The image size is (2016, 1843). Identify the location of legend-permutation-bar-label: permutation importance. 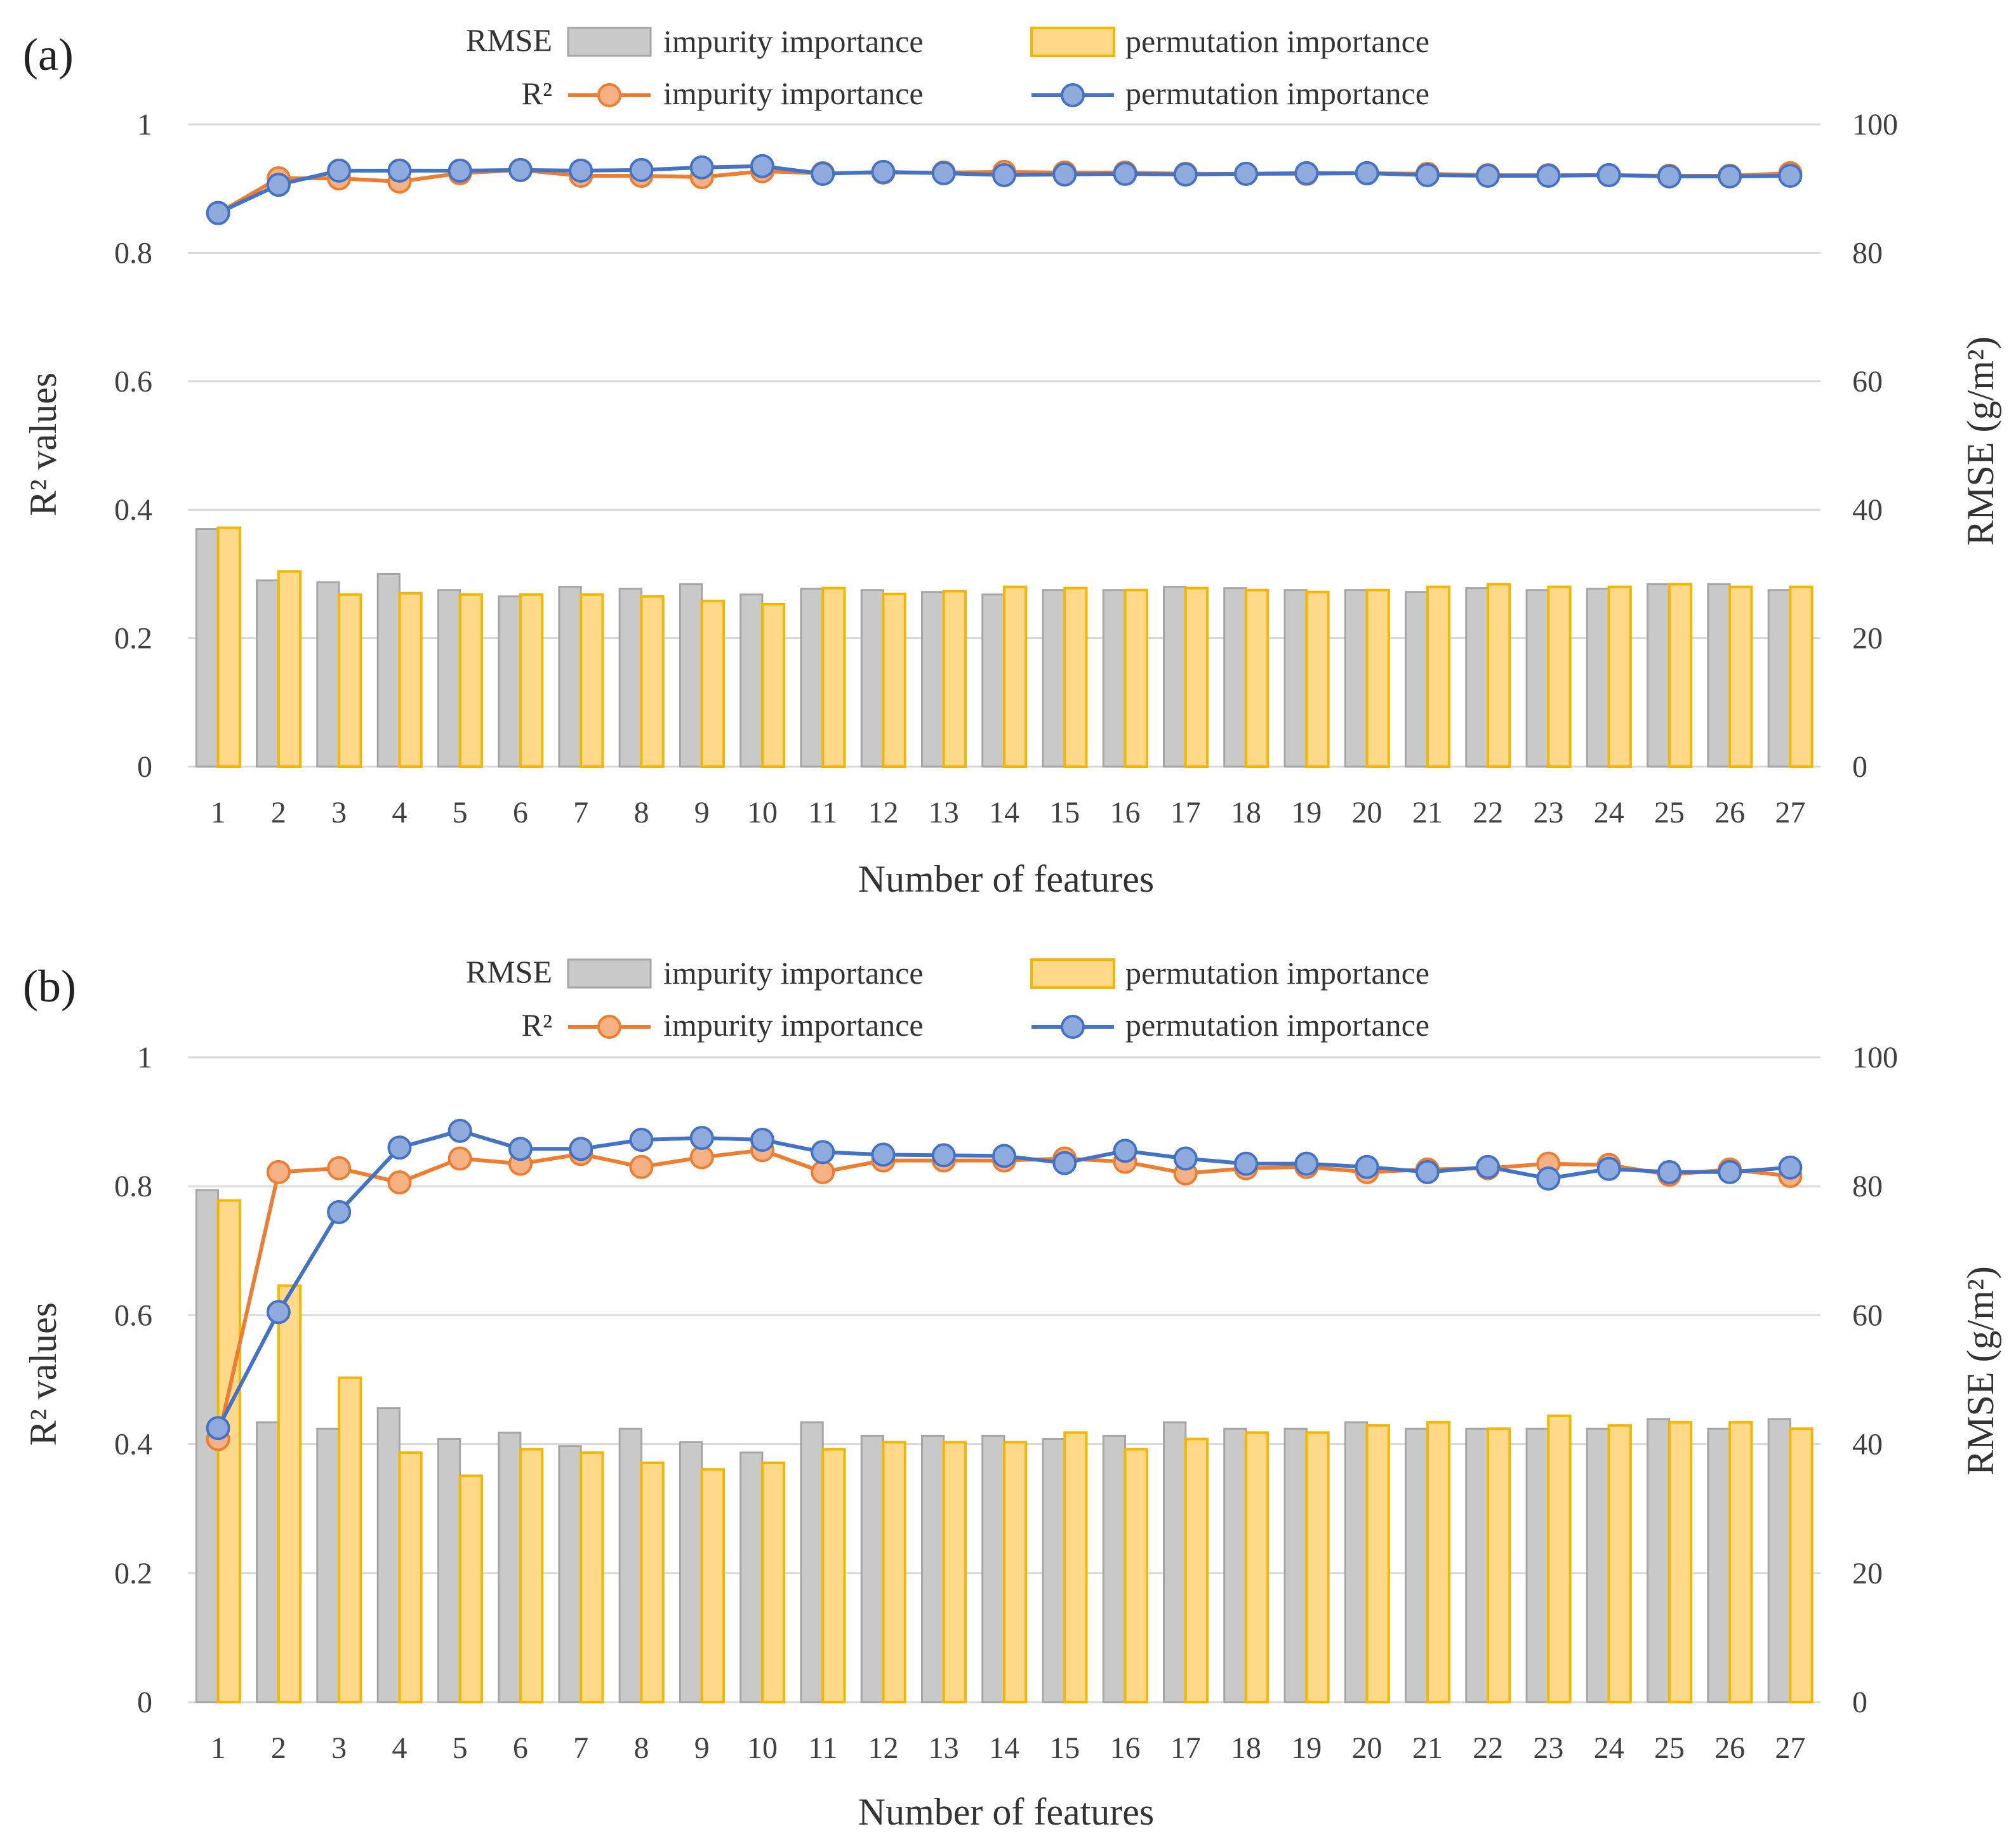
(1277, 973).